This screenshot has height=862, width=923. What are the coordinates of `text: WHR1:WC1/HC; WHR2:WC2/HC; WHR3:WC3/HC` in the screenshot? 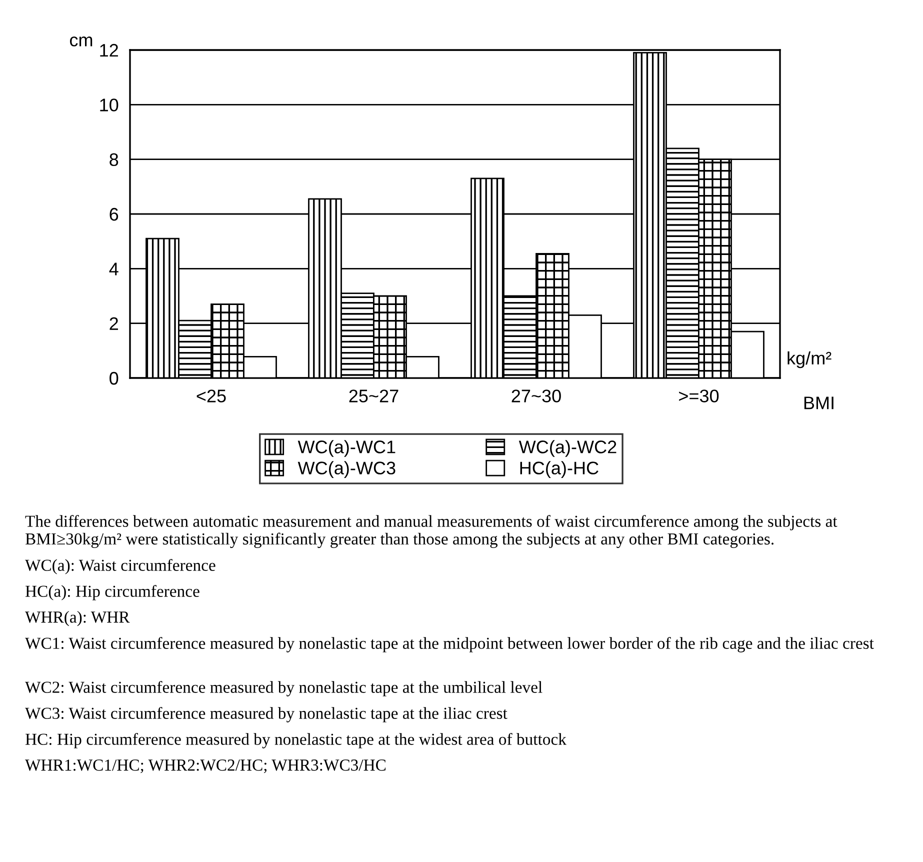 It's located at (205, 767).